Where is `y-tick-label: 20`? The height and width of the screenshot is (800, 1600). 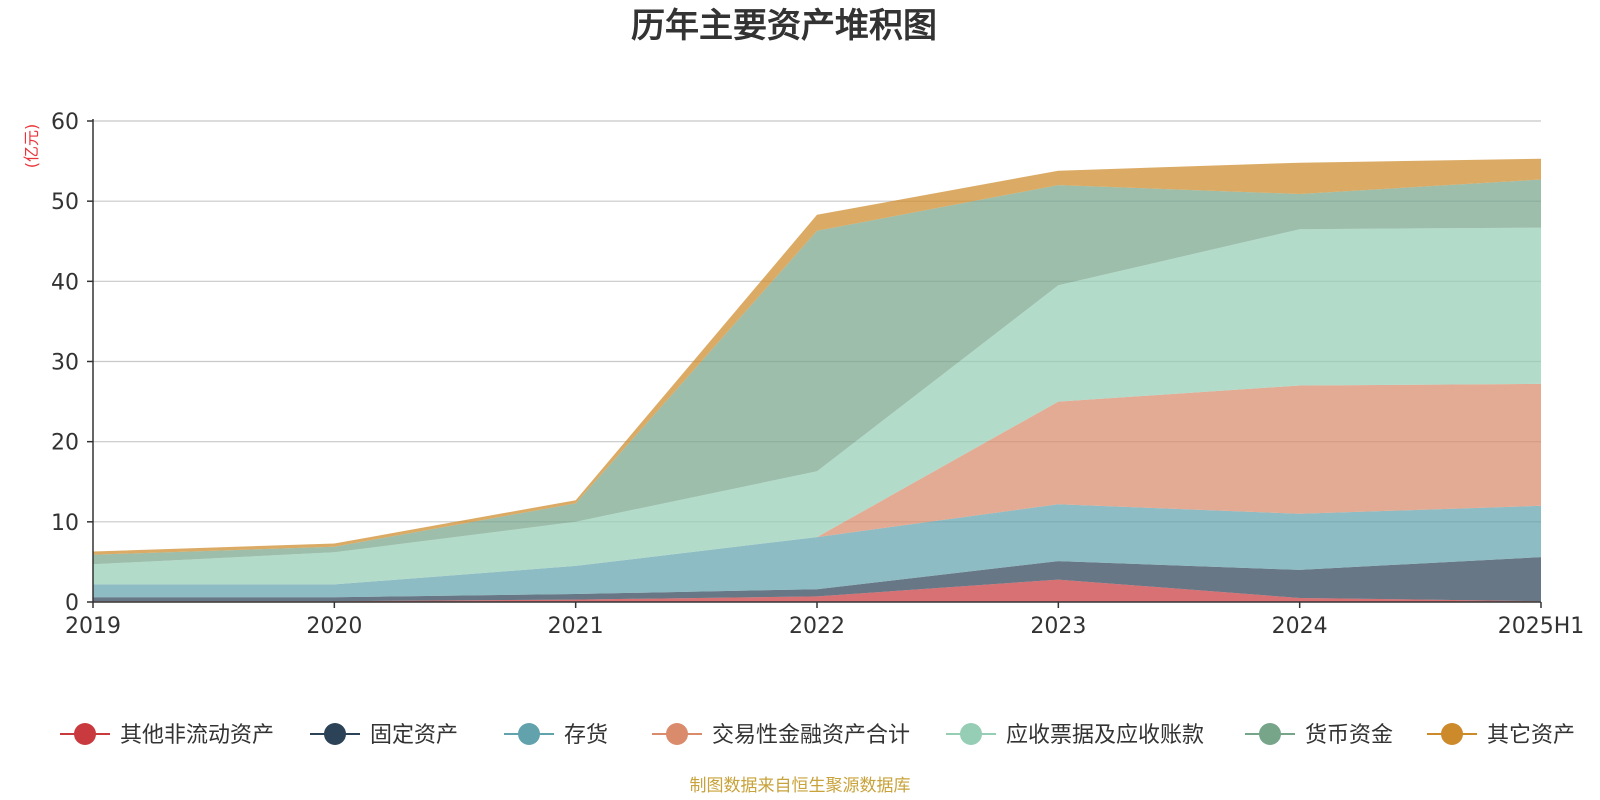 y-tick-label: 20 is located at coordinates (65, 443).